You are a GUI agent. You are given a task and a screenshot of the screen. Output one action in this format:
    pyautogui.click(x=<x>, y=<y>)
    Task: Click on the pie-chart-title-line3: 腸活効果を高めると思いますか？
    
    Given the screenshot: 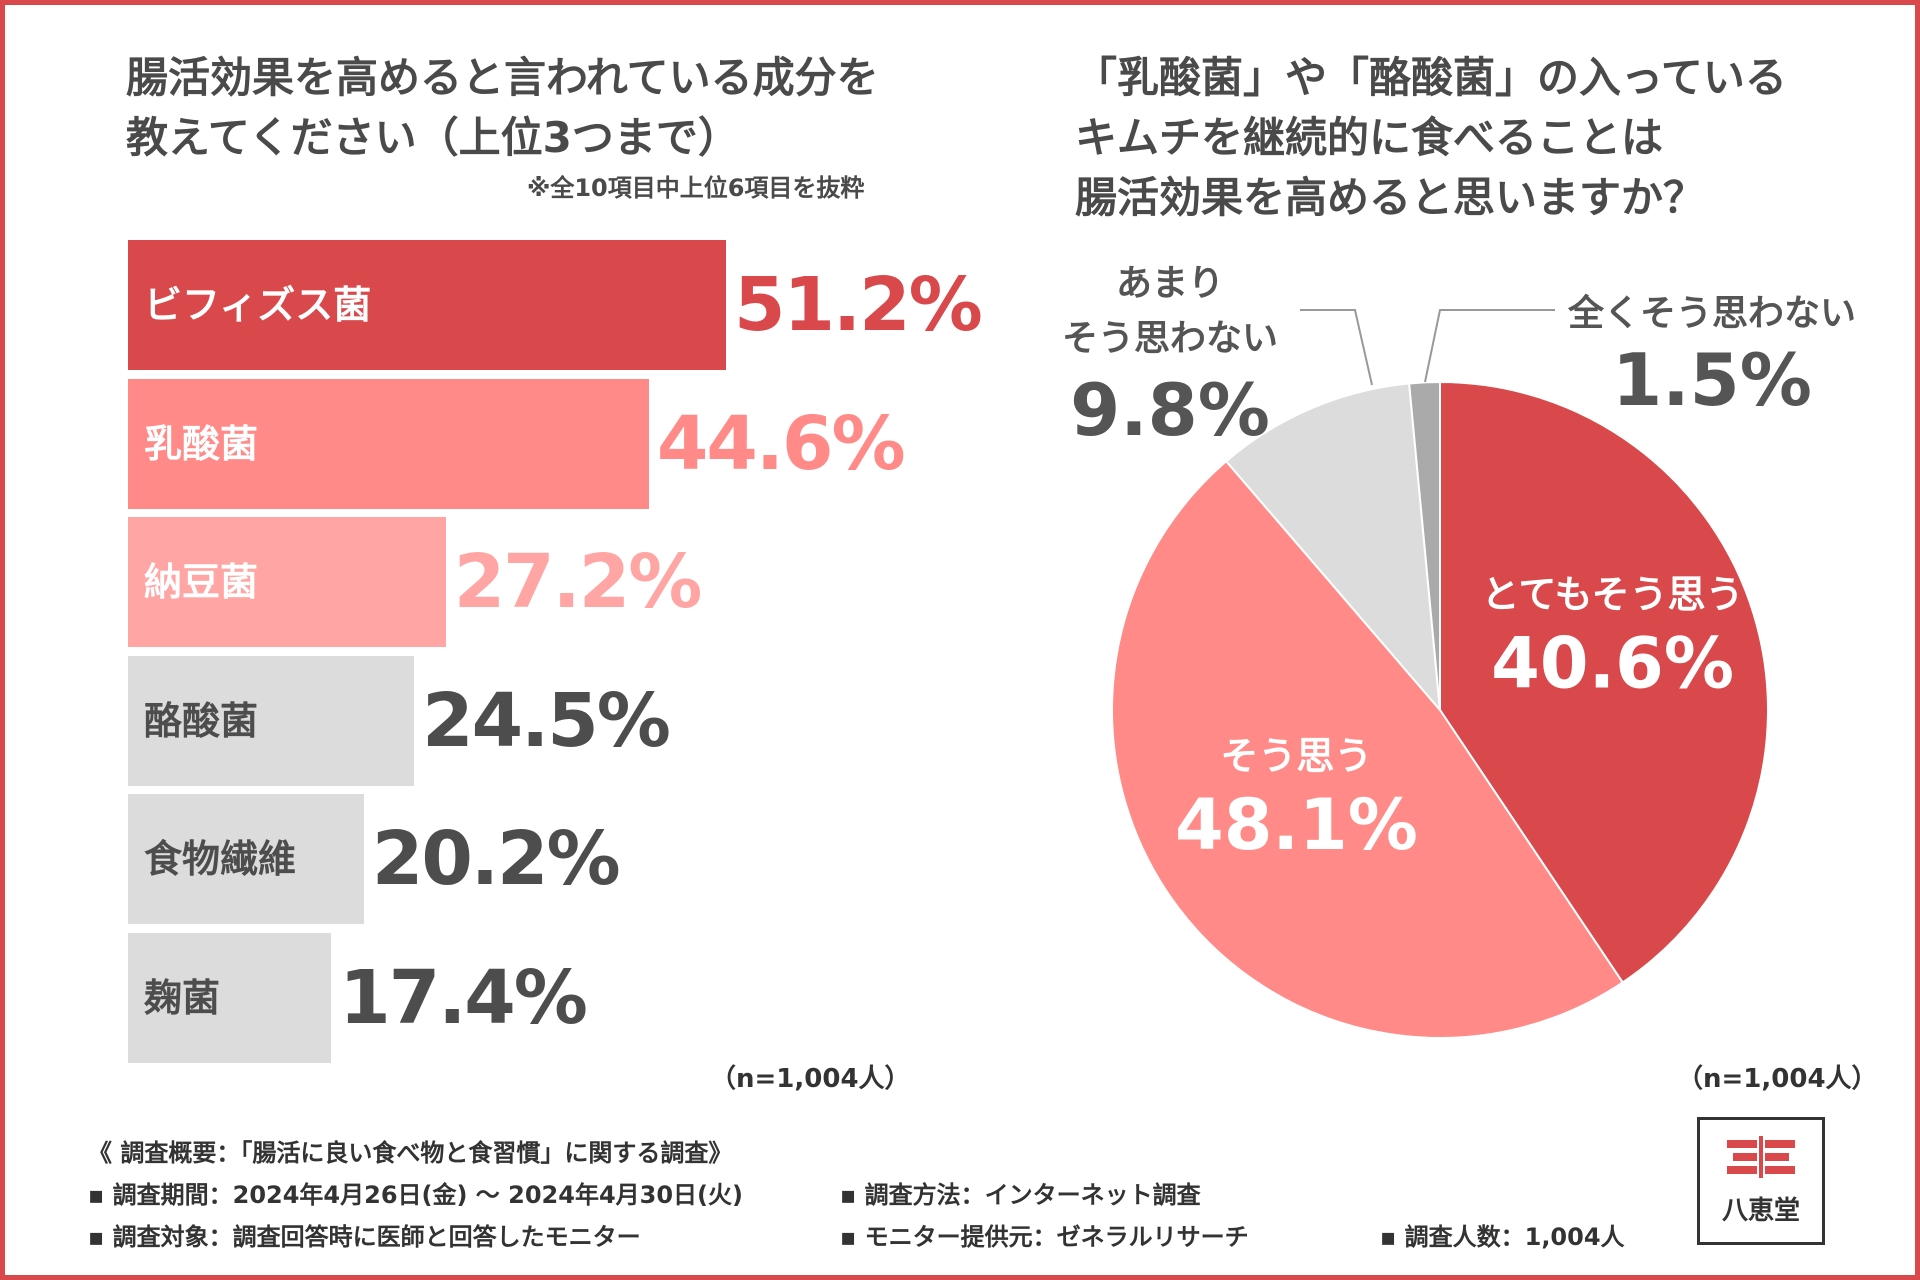 What is the action you would take?
    pyautogui.click(x=1390, y=197)
    